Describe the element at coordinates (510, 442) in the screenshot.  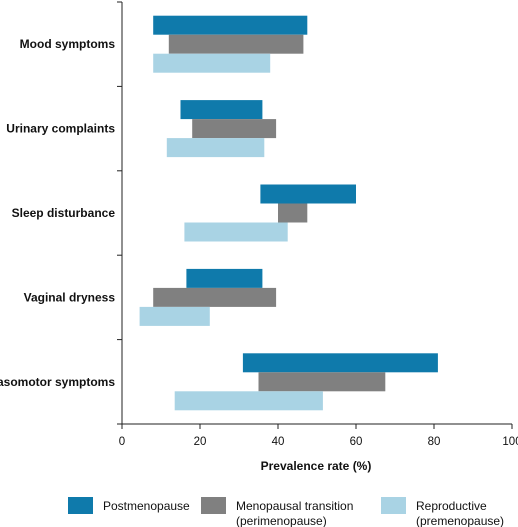
I see `x-tick-label: 100` at that location.